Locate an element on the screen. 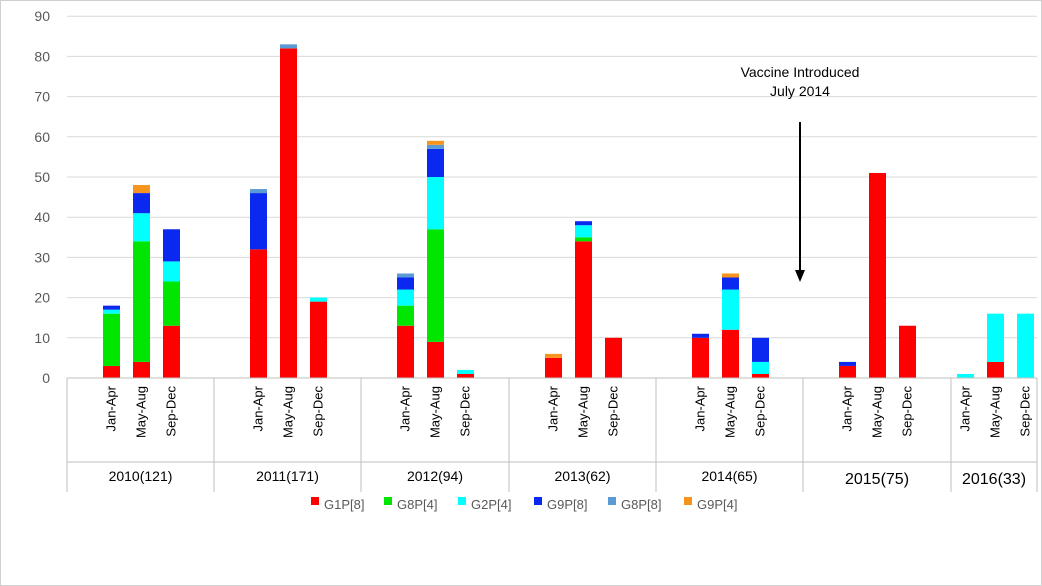 The width and height of the screenshot is (1042, 586). y-tick-label: 30 is located at coordinates (42, 257).